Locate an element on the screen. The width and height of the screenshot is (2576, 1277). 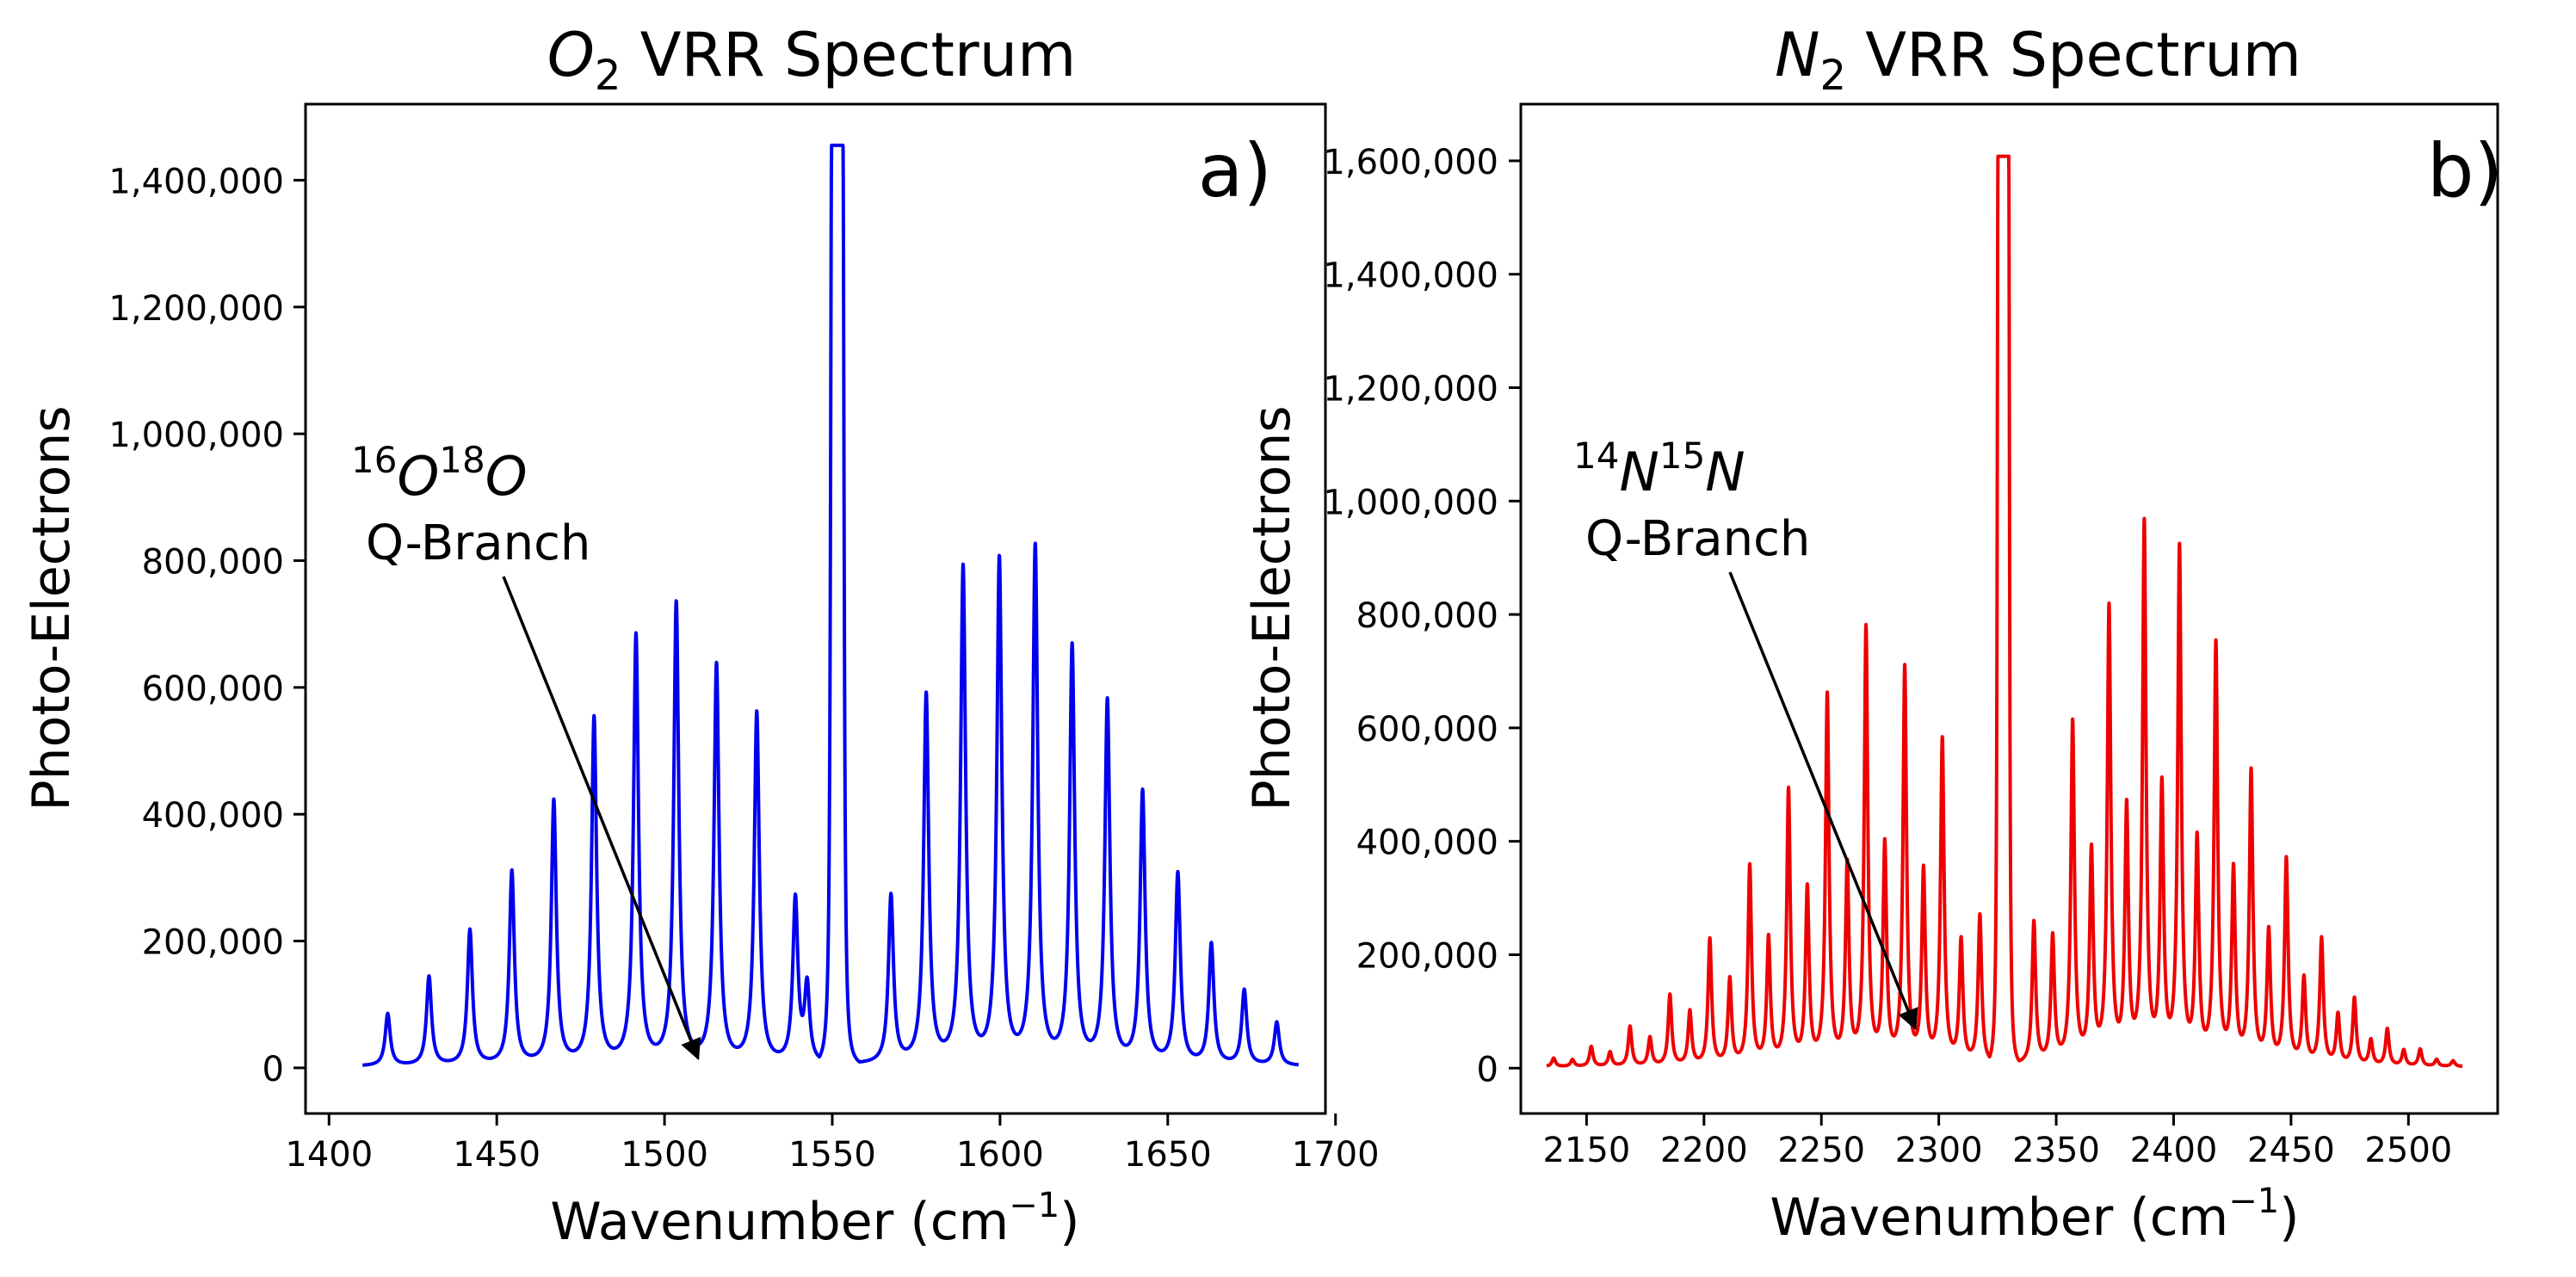
x-tick-label-a-1: 1450 is located at coordinates (497, 1155).